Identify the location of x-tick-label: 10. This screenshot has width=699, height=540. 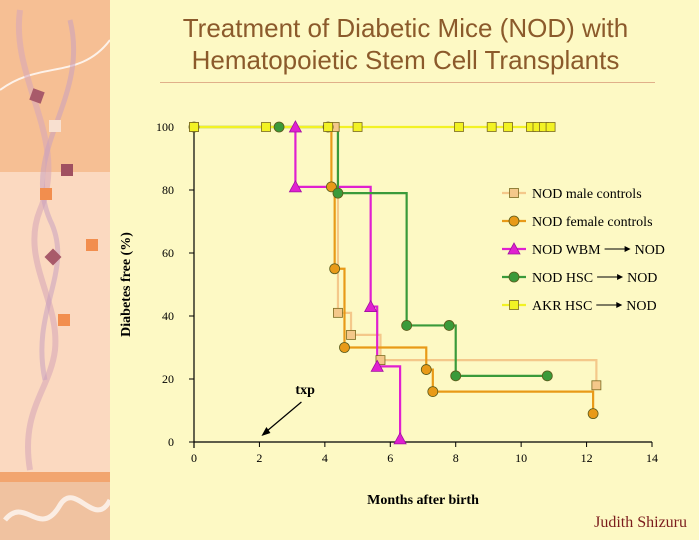
(521, 458).